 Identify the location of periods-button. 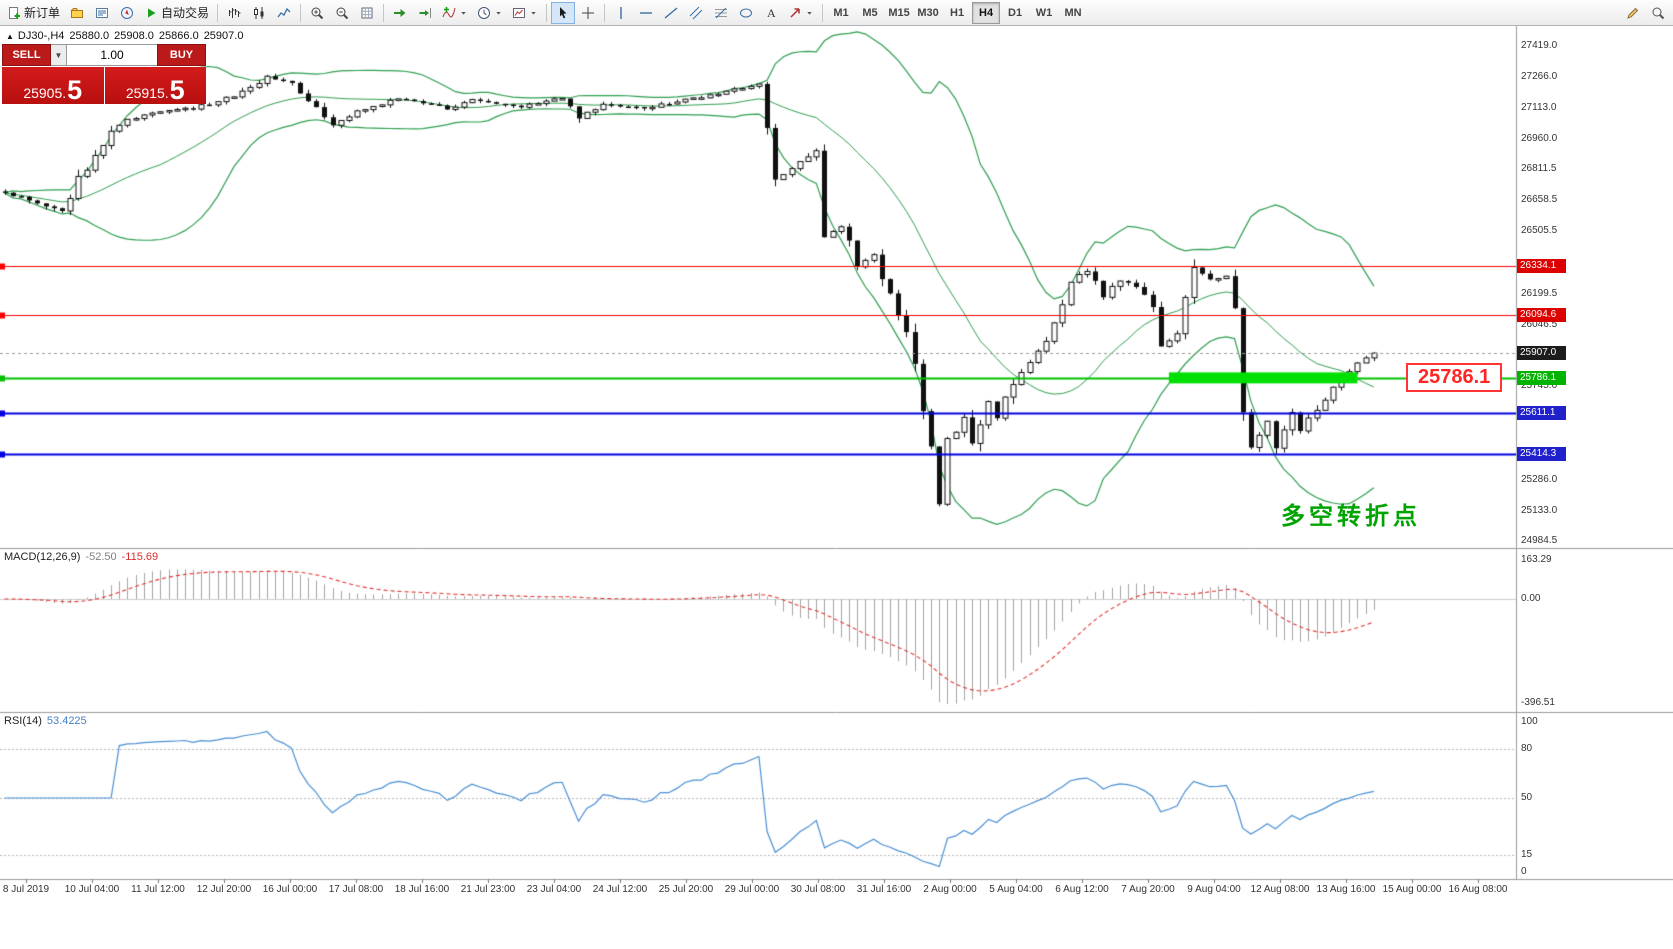
(490, 13).